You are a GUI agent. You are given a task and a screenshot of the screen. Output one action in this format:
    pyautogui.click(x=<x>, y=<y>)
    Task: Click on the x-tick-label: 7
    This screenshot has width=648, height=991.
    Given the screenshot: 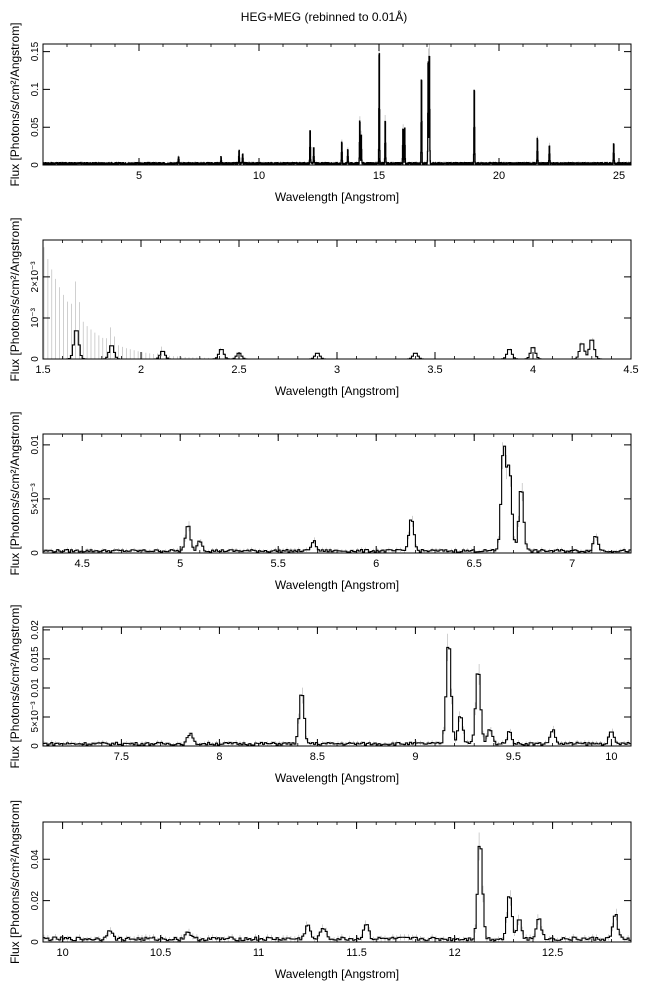 What is the action you would take?
    pyautogui.click(x=572, y=564)
    